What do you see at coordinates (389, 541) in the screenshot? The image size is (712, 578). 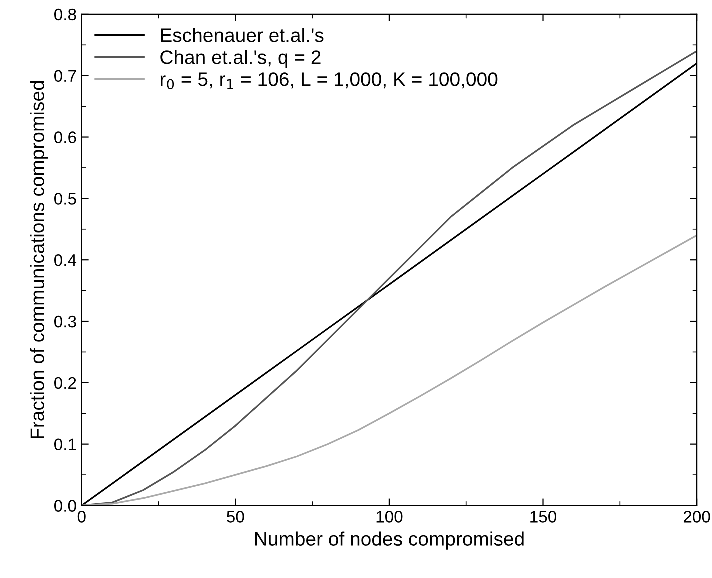 I see `x-axis-title: Number of nodes compromised` at bounding box center [389, 541].